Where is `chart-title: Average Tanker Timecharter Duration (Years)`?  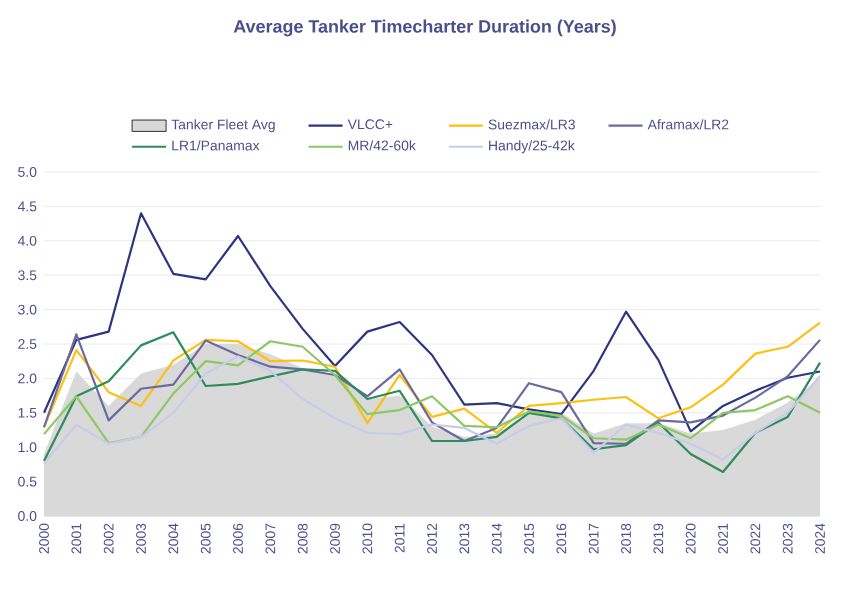 chart-title: Average Tanker Timecharter Duration (Years) is located at coordinates (424, 28).